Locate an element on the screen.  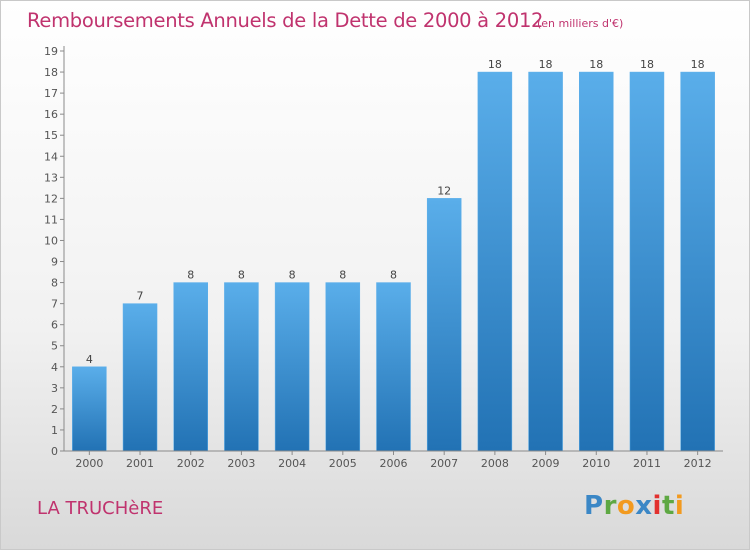
y-tick-label: 12 is located at coordinates (51, 198).